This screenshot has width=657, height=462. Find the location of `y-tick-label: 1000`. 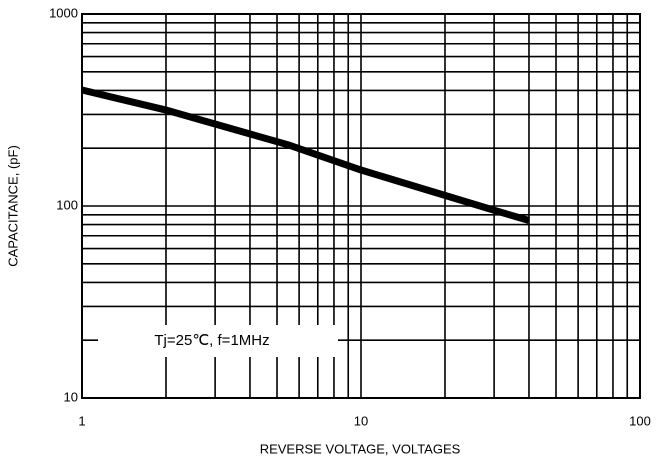

y-tick-label: 1000 is located at coordinates (63, 12).